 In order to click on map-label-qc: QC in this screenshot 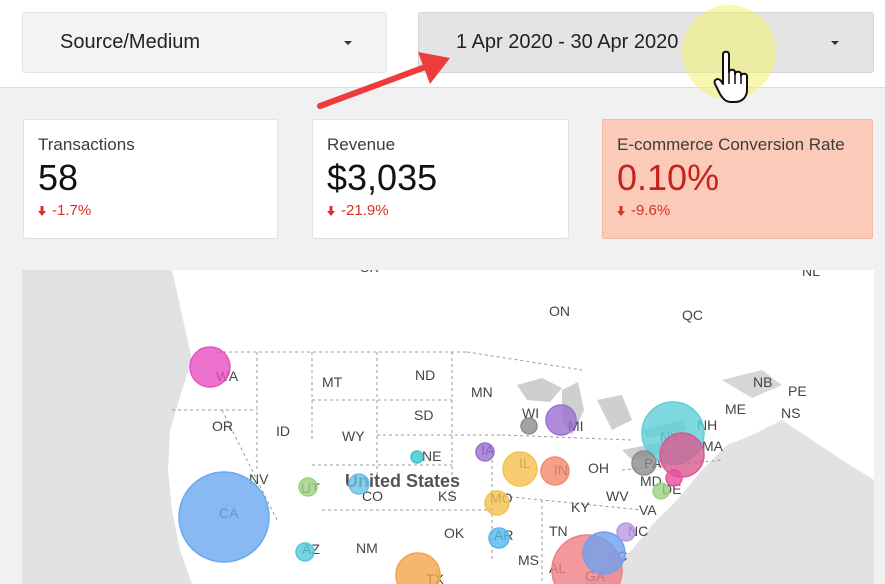, I will do `click(692, 315)`.